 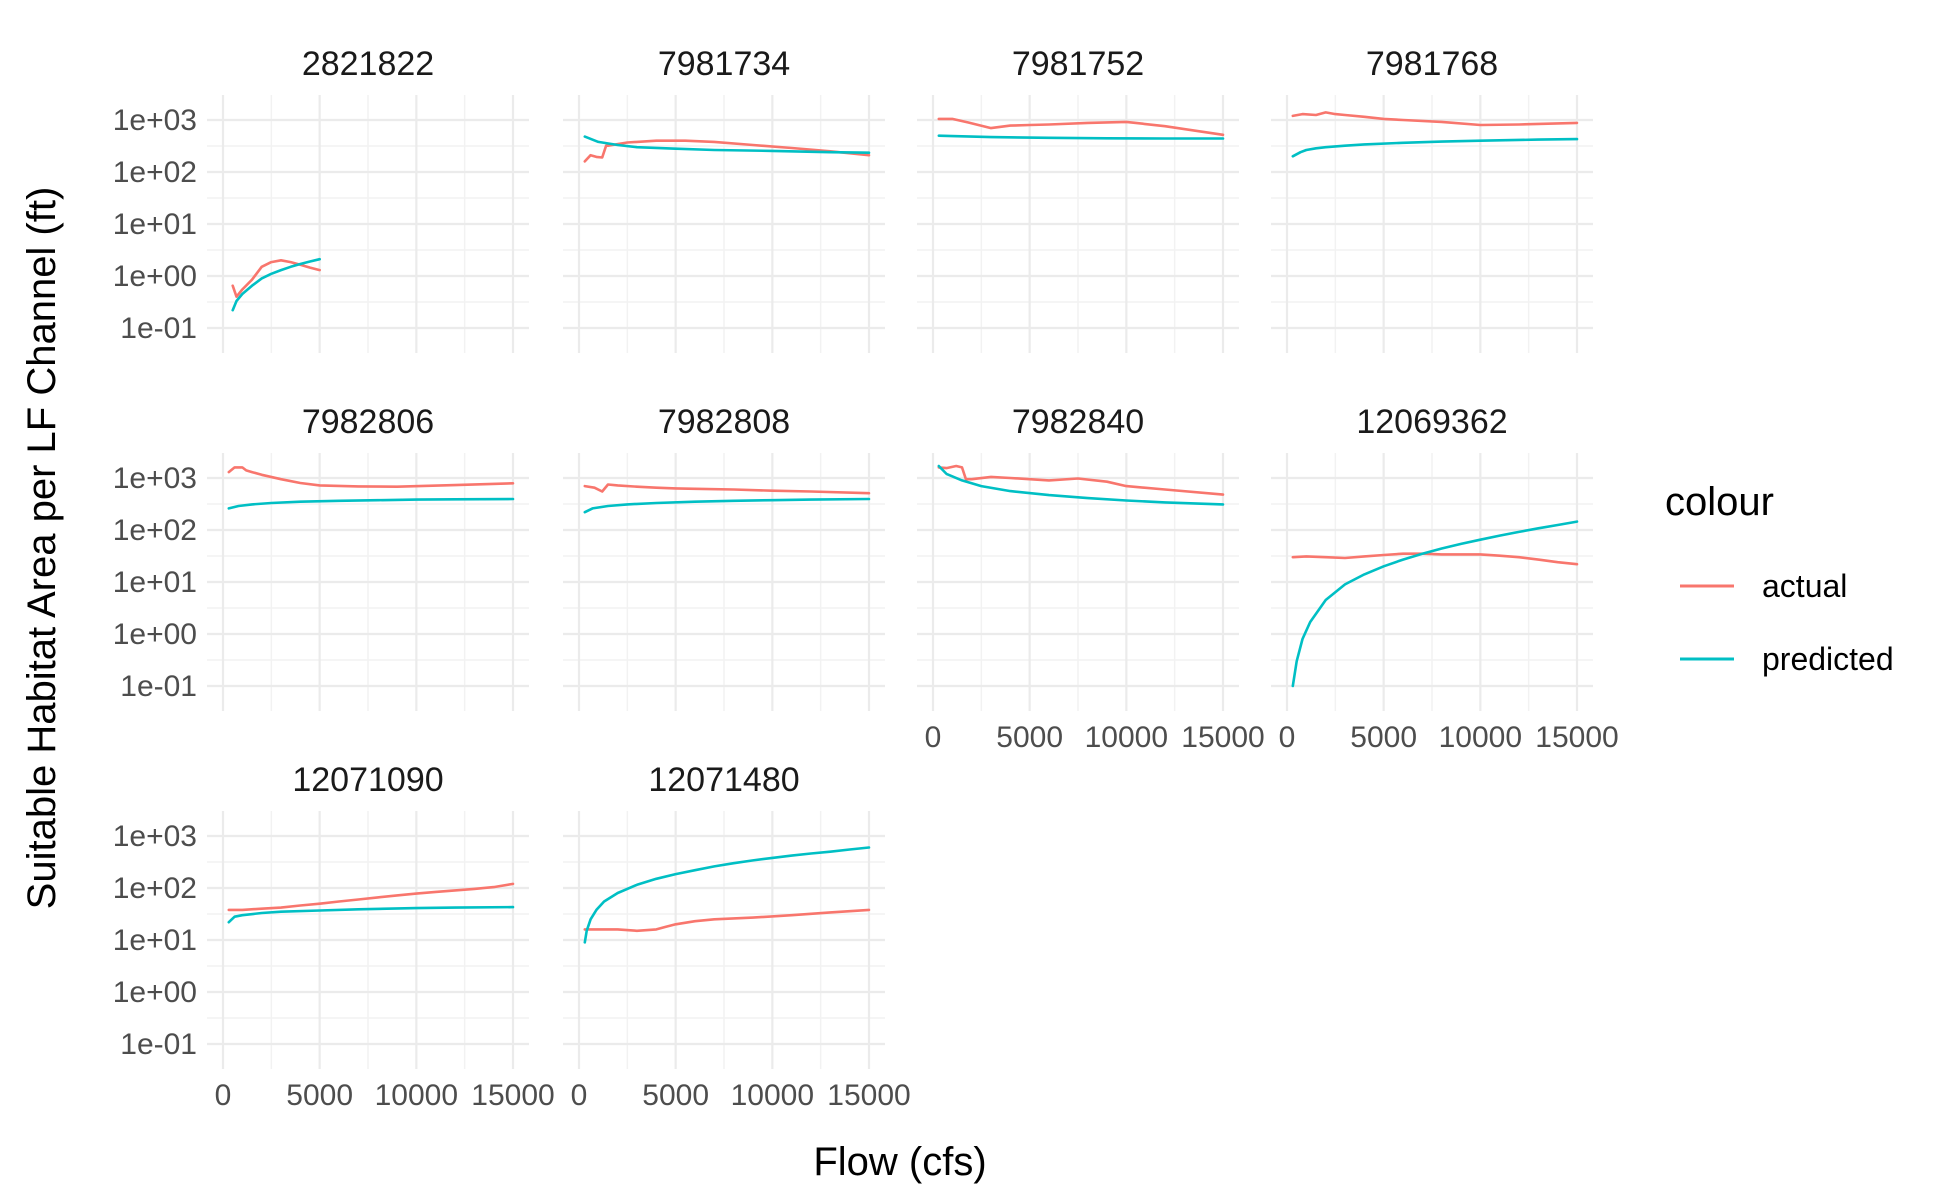 I want to click on facet-panel: 7981734, so click(x=724, y=199).